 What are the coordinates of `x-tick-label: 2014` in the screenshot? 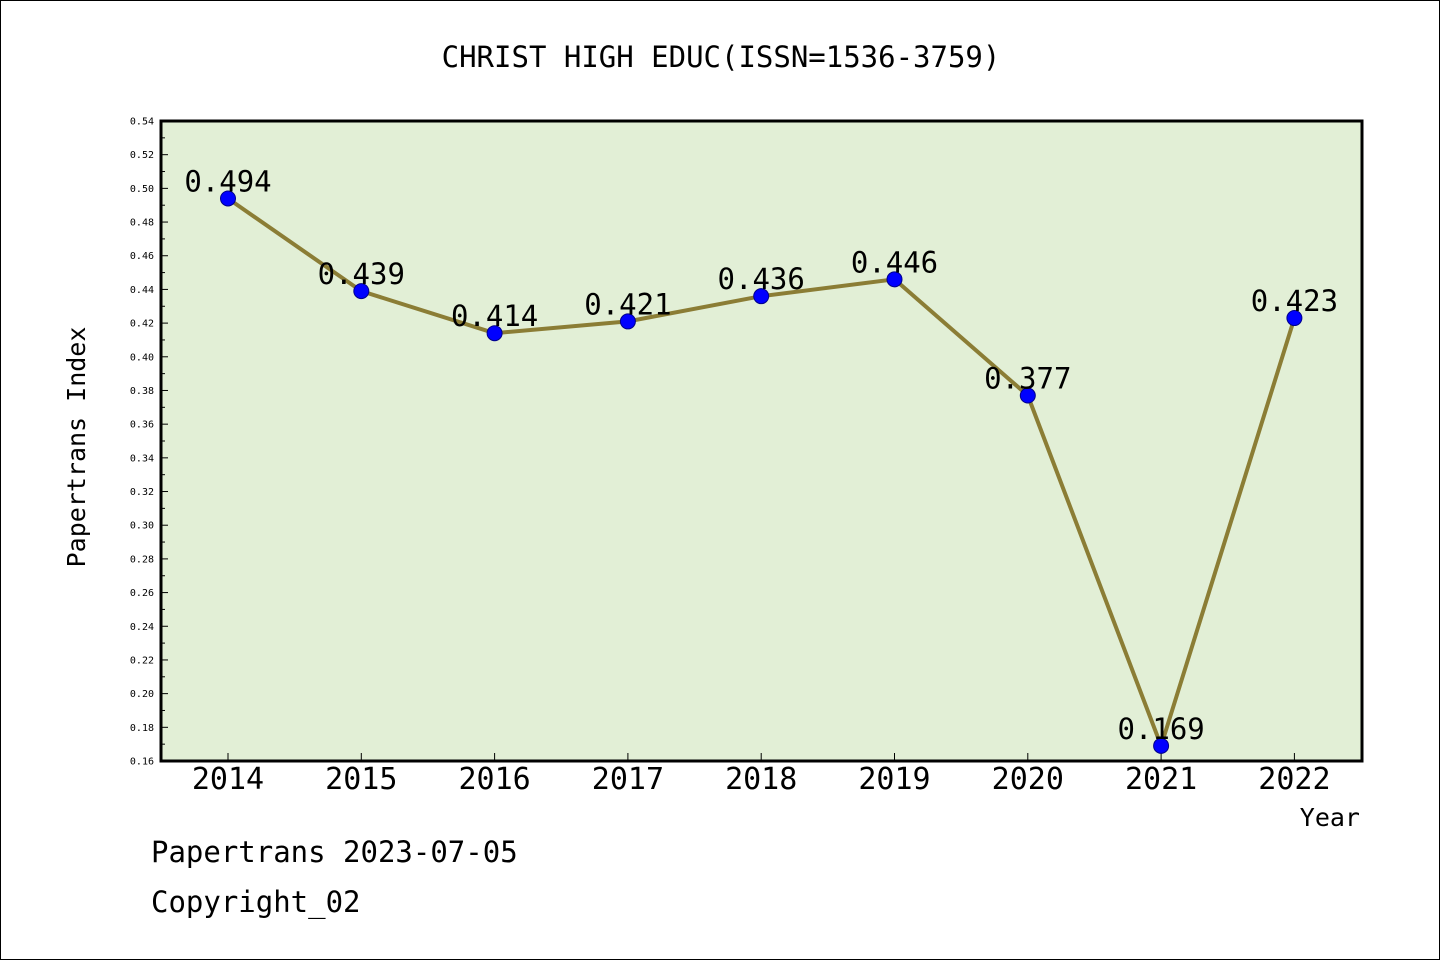 It's located at (228, 779).